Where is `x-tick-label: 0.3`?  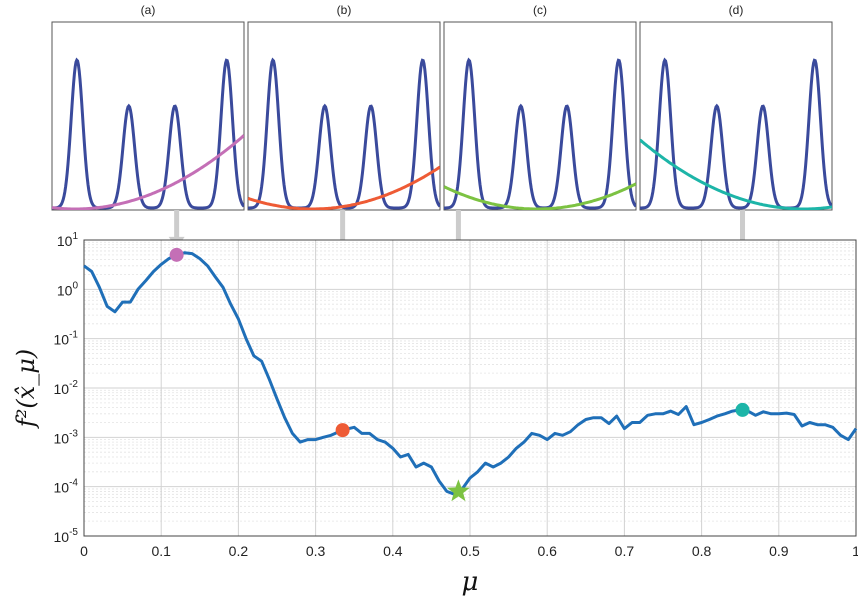 x-tick-label: 0.3 is located at coordinates (316, 551).